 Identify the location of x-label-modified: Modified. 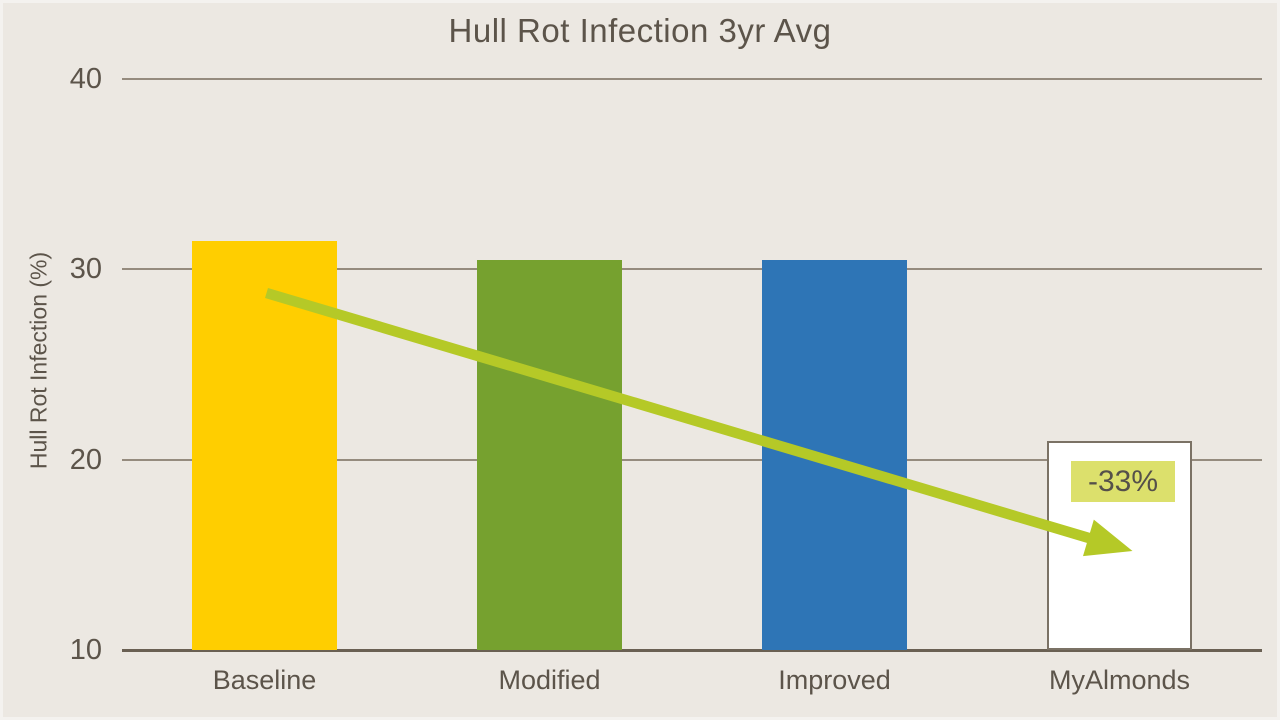
(549, 680).